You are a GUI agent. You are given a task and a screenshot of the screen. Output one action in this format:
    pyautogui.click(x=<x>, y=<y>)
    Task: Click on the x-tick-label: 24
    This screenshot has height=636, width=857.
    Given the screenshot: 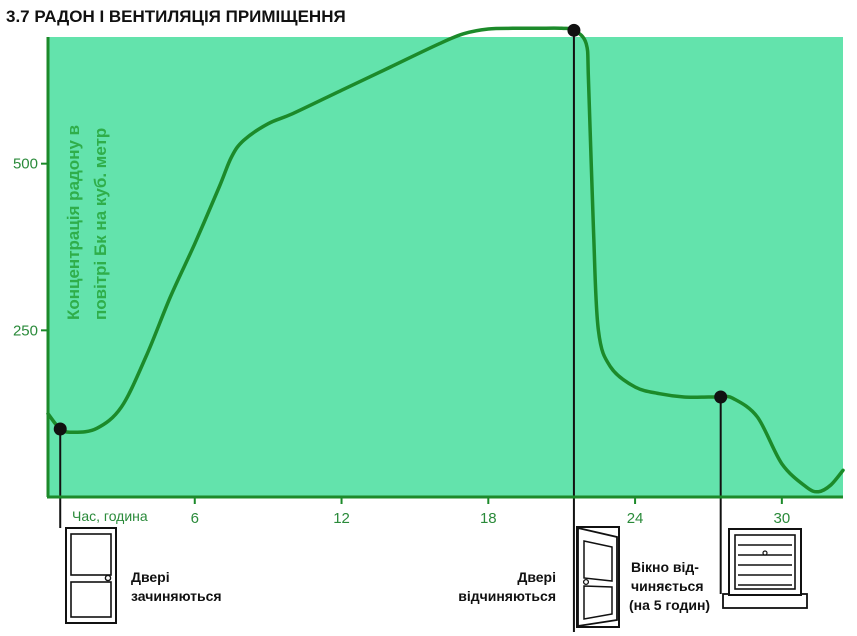 What is the action you would take?
    pyautogui.click(x=635, y=518)
    